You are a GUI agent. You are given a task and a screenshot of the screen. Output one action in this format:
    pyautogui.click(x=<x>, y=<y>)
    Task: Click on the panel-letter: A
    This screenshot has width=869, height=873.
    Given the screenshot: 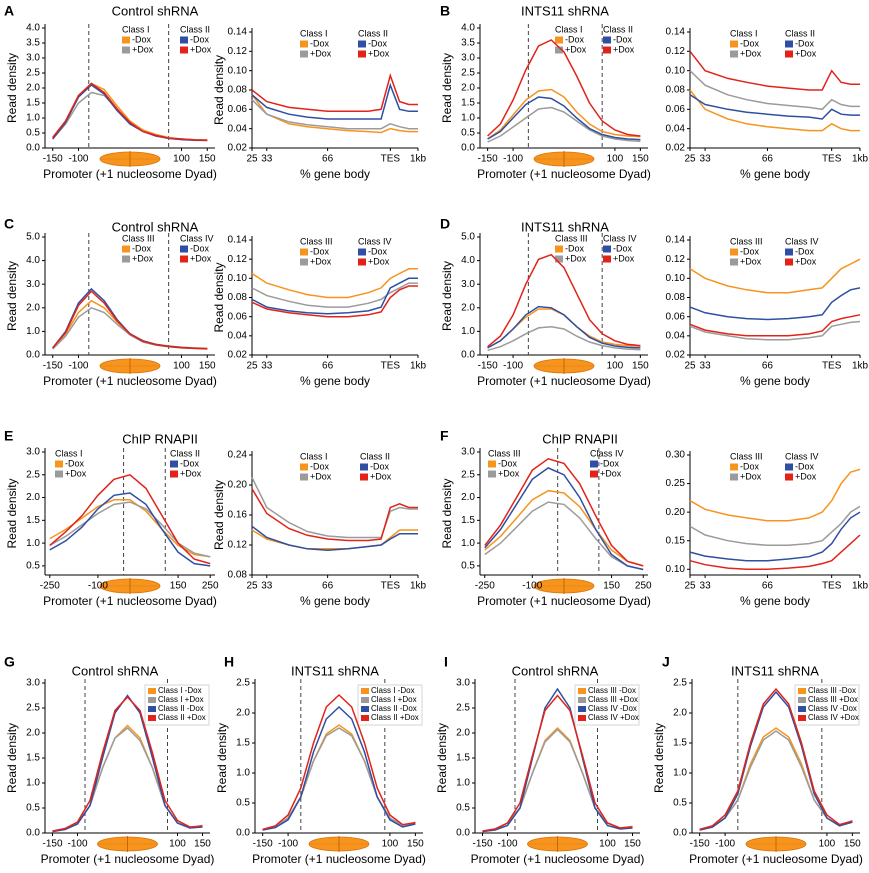 What is the action you would take?
    pyautogui.click(x=9, y=11)
    